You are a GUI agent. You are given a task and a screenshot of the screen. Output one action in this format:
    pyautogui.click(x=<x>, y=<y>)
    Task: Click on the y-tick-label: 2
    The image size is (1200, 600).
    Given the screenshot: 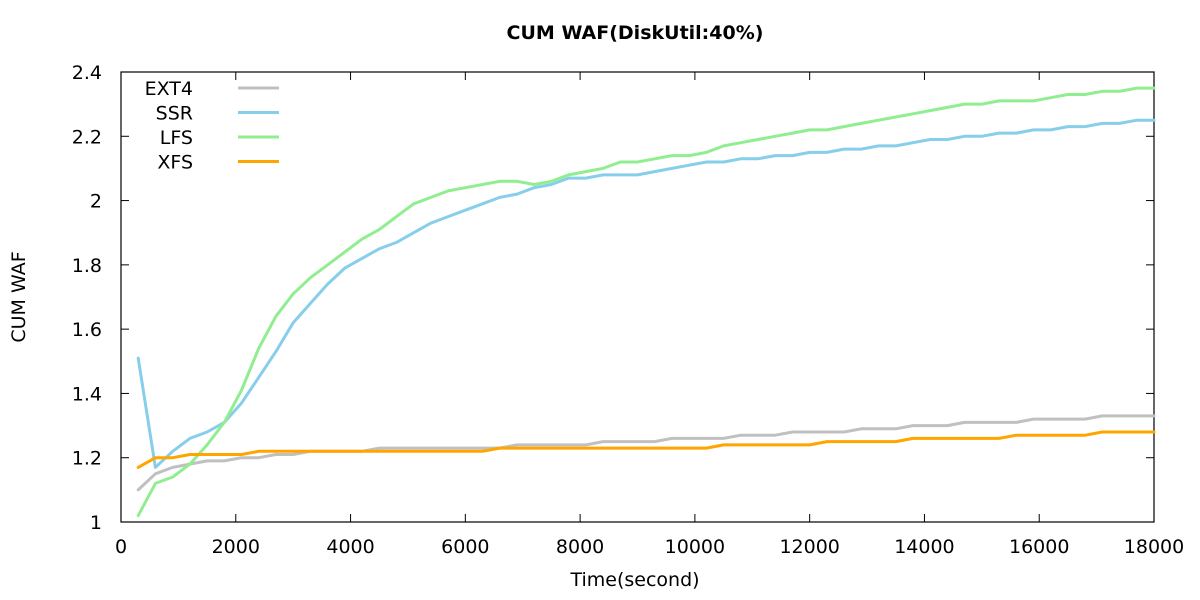 What is the action you would take?
    pyautogui.click(x=96, y=202)
    